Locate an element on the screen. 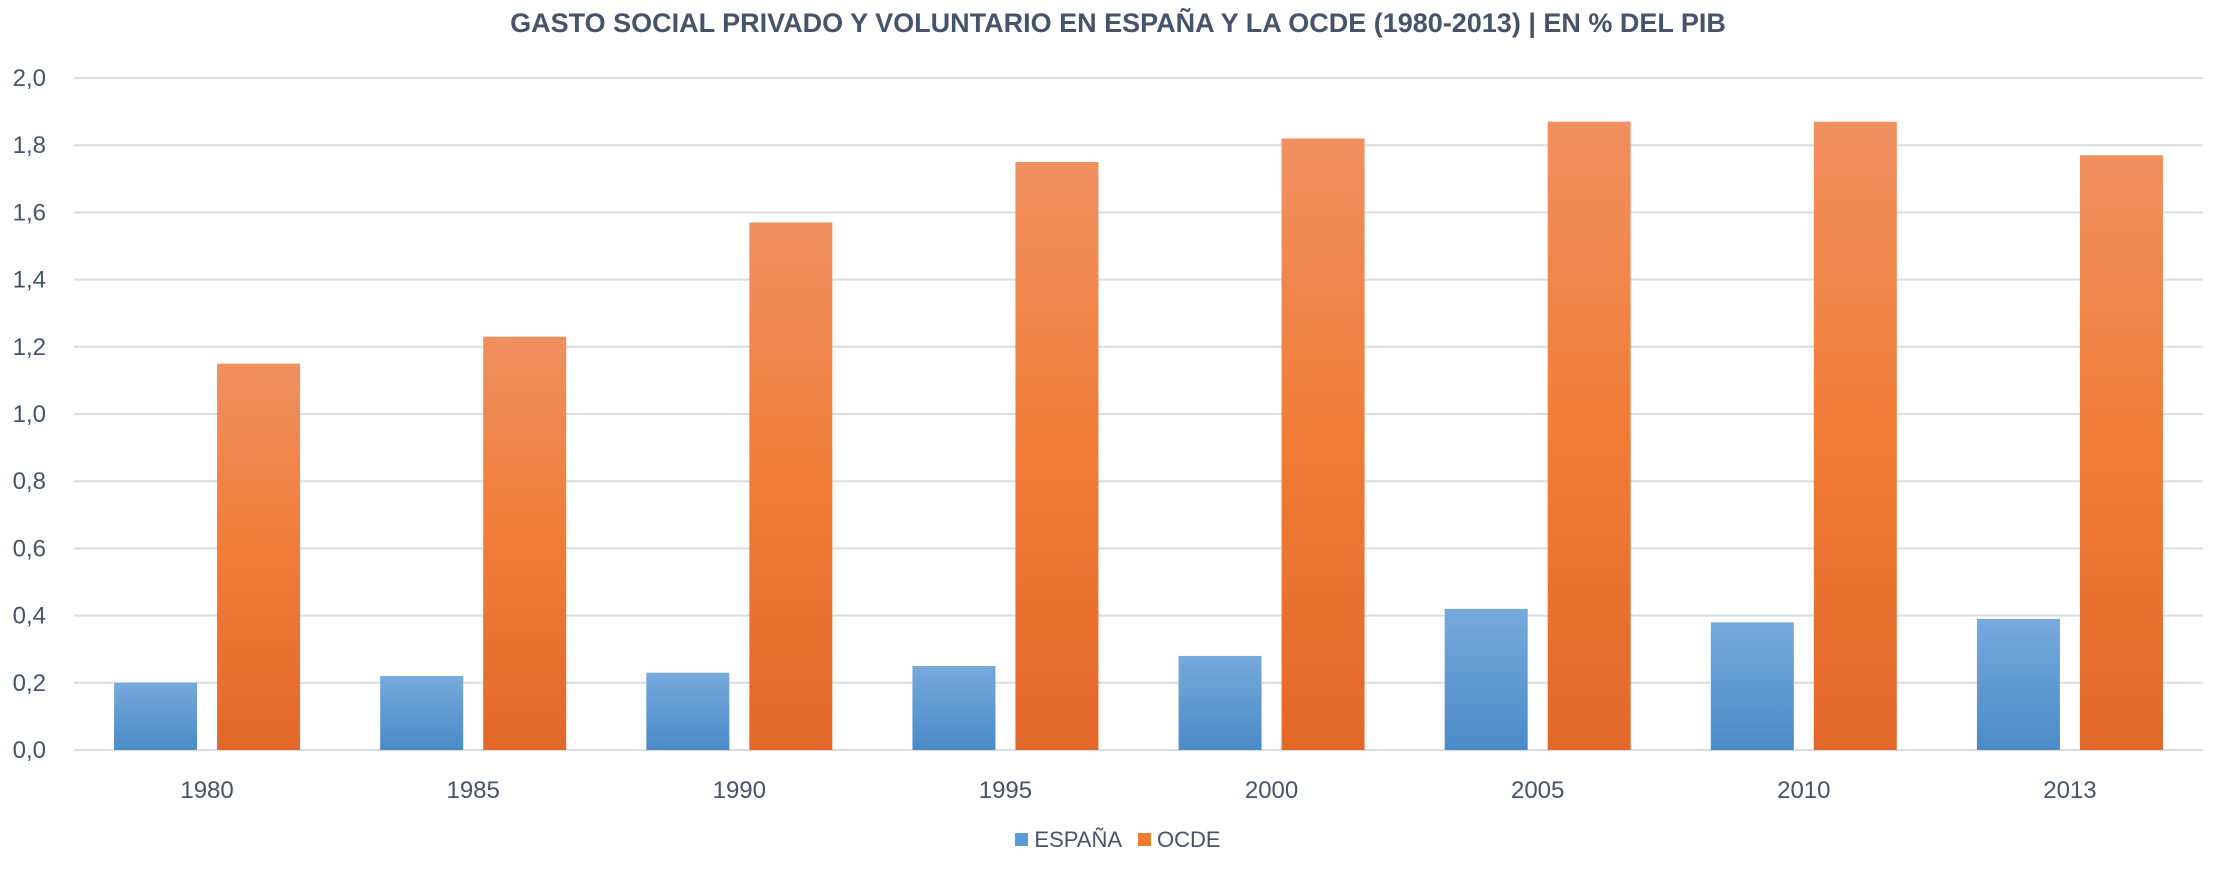  bar-españa-1980 is located at coordinates (156, 716).